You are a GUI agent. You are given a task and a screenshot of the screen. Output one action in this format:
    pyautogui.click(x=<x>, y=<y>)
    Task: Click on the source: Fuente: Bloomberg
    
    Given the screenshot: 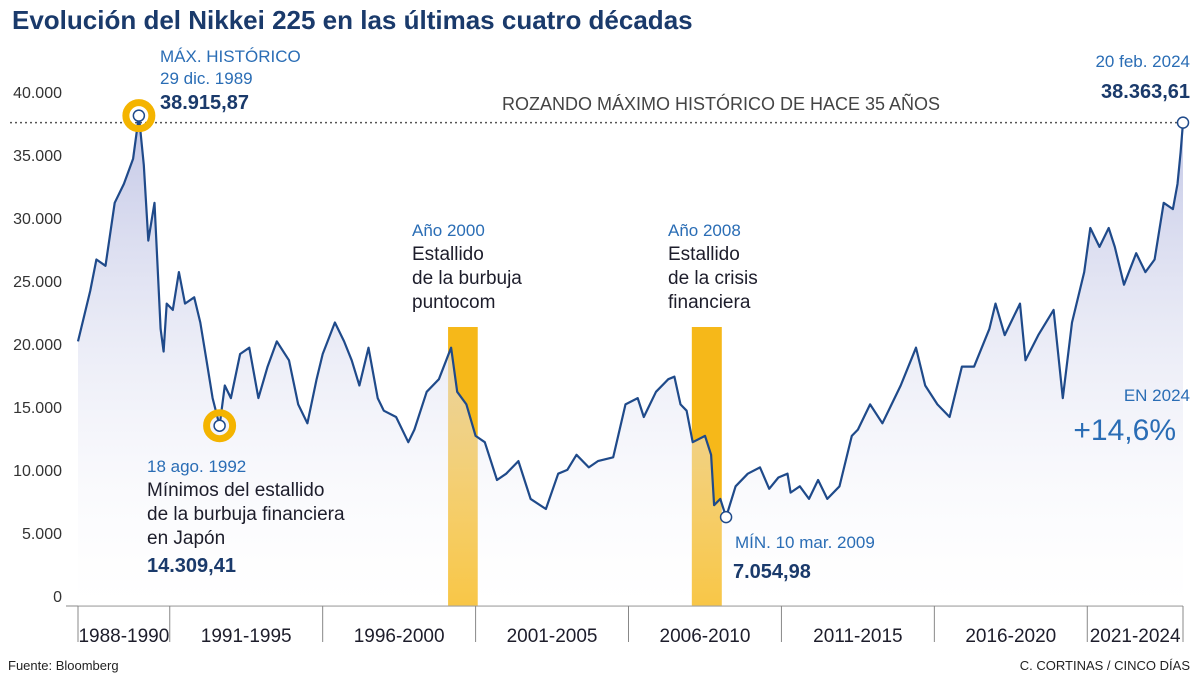 What is the action you would take?
    pyautogui.click(x=63, y=665)
    